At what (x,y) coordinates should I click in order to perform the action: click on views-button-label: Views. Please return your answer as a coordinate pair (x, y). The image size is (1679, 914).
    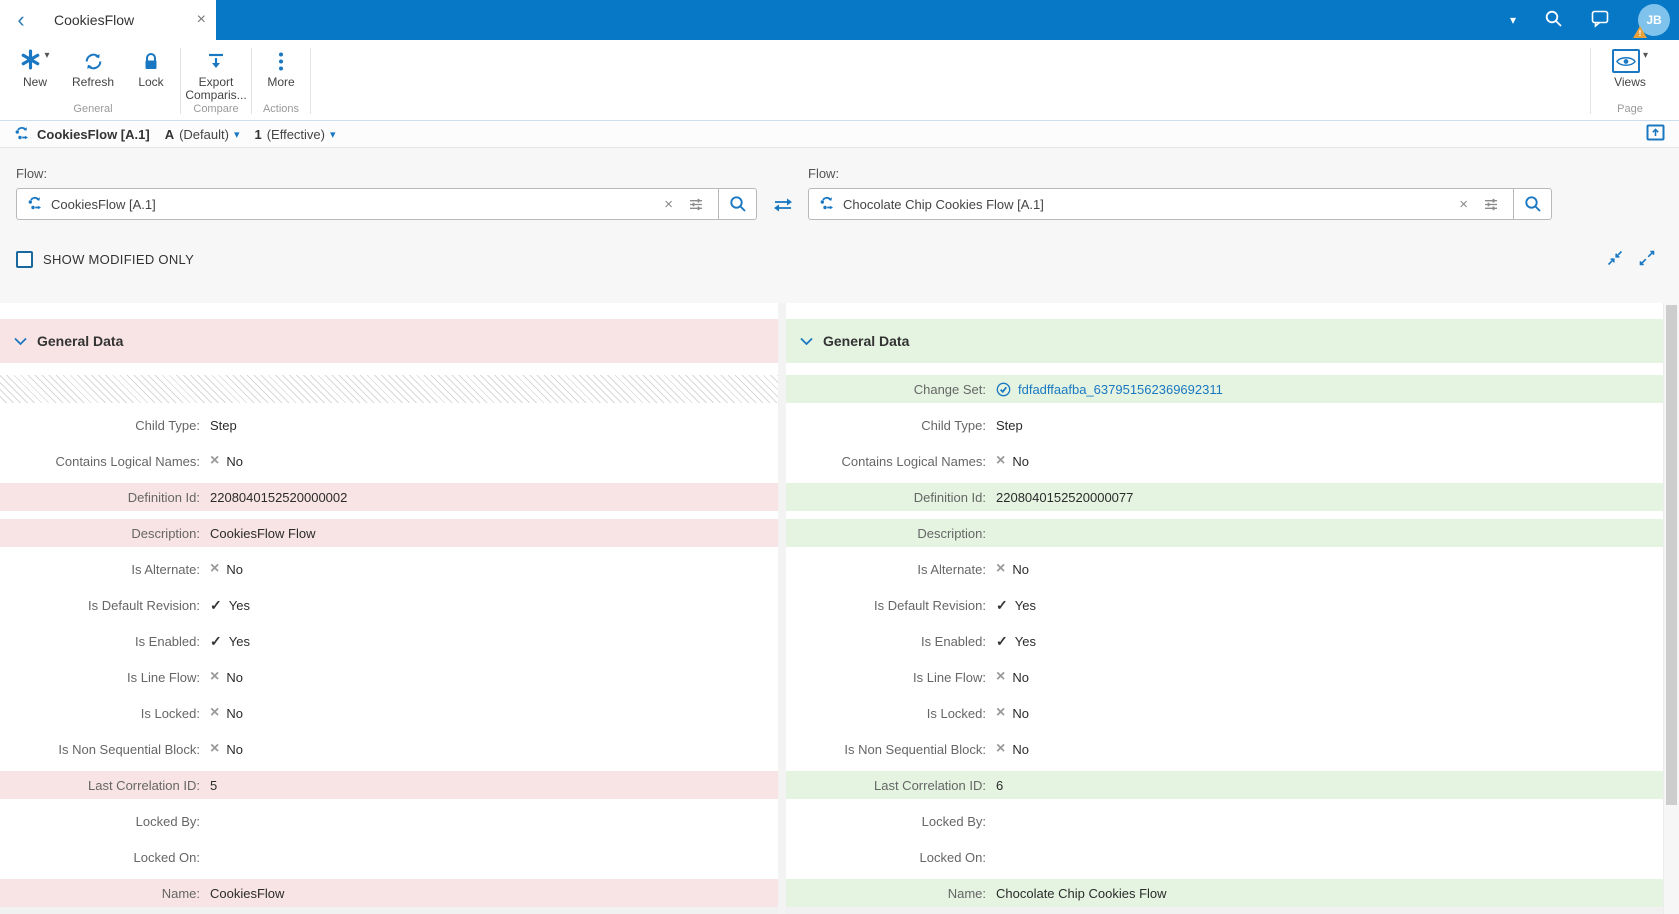
    Looking at the image, I should click on (1630, 82).